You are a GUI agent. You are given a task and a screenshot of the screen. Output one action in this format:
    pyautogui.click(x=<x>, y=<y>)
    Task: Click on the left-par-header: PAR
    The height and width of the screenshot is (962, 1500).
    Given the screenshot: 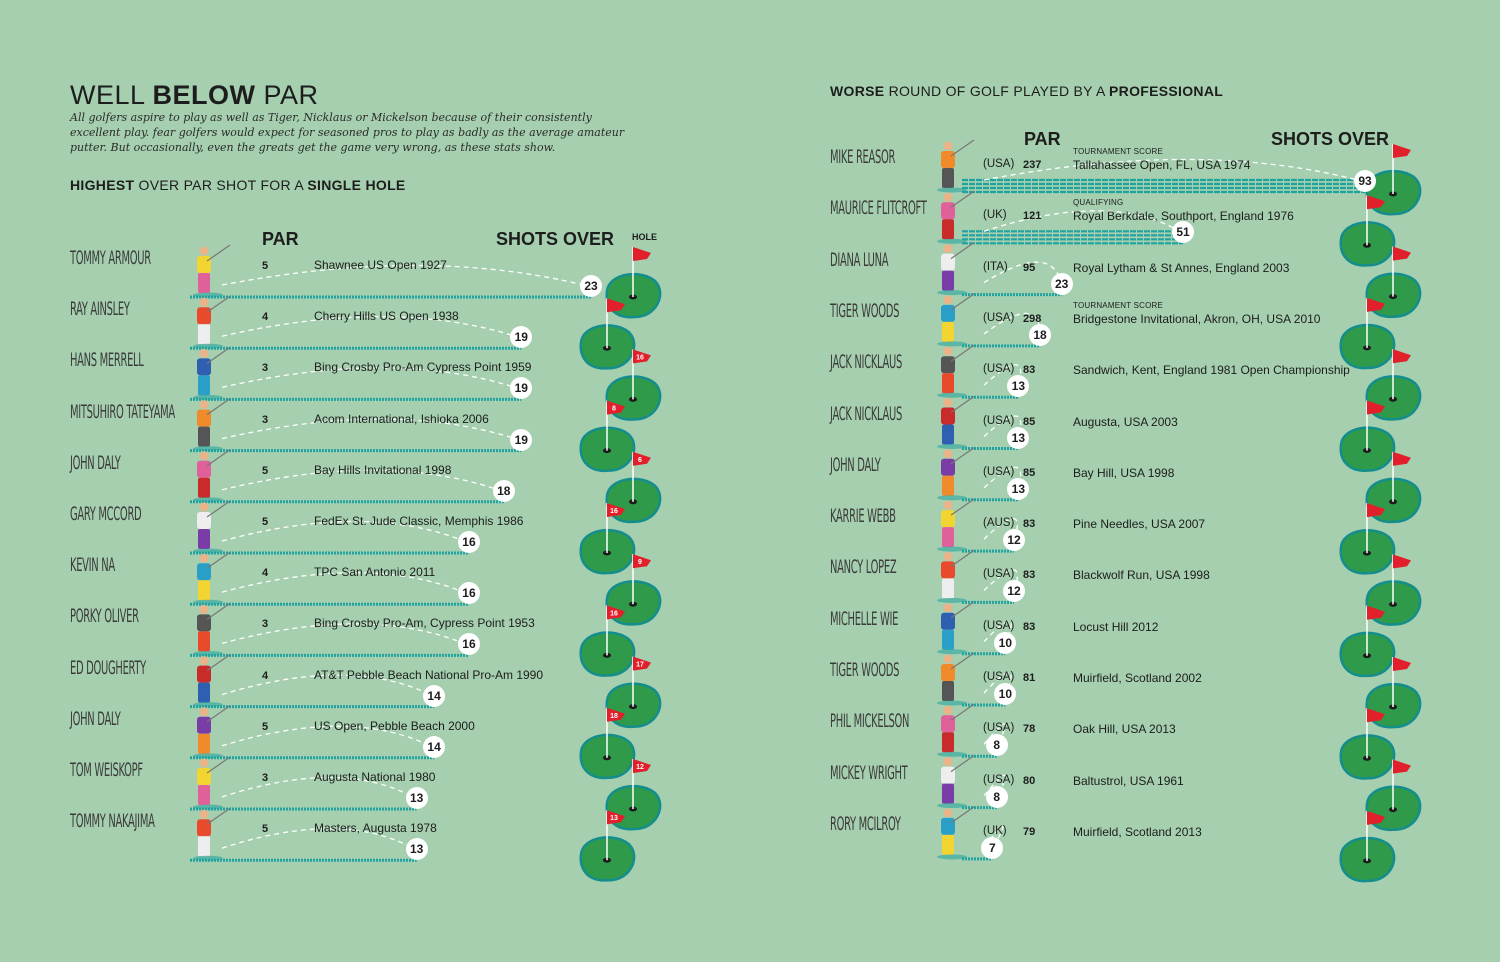 What is the action you would take?
    pyautogui.click(x=280, y=239)
    